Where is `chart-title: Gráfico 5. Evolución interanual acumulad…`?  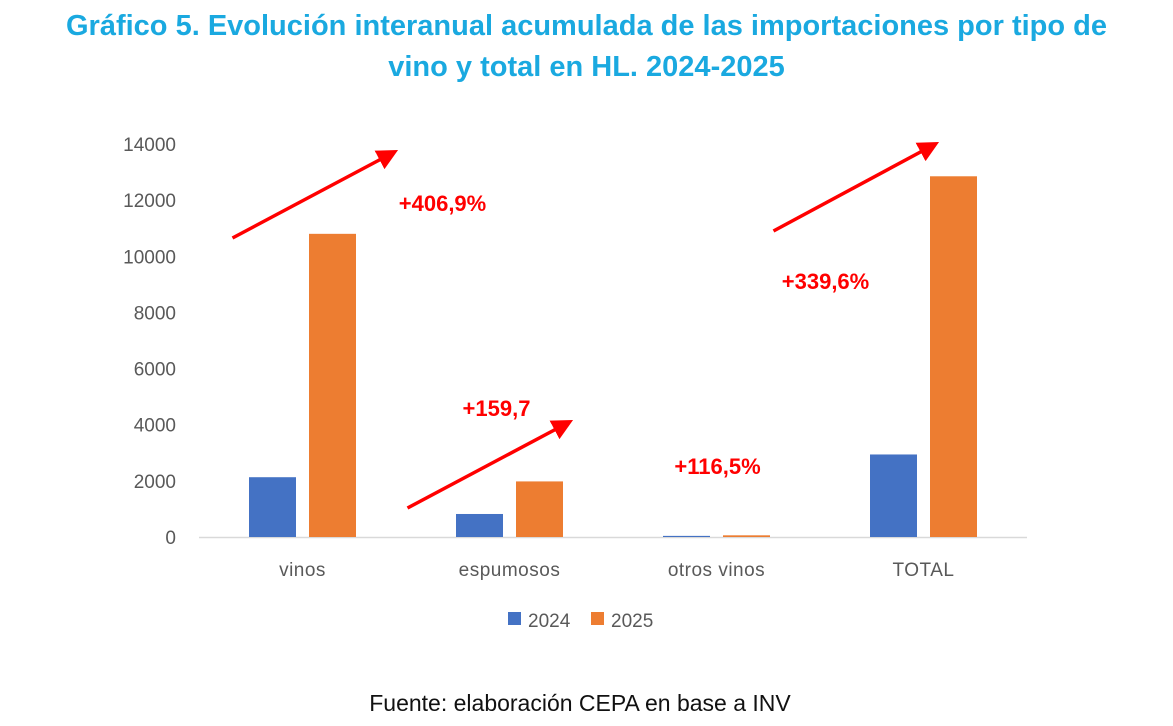 chart-title: Gráfico 5. Evolución interanual acumulad… is located at coordinates (586, 46).